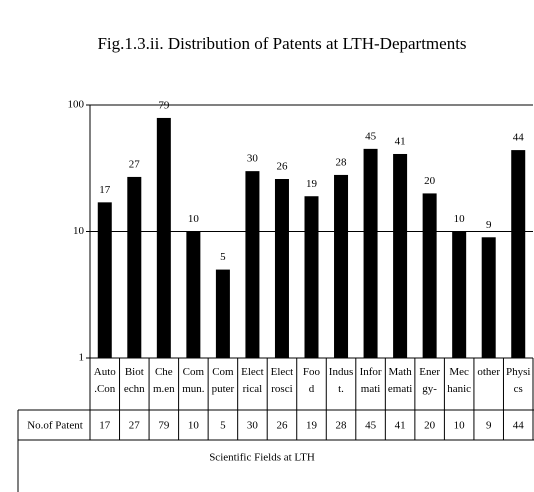 The height and width of the screenshot is (492, 534). Describe the element at coordinates (163, 380) in the screenshot. I see `x-tick-label: Che m.en` at that location.